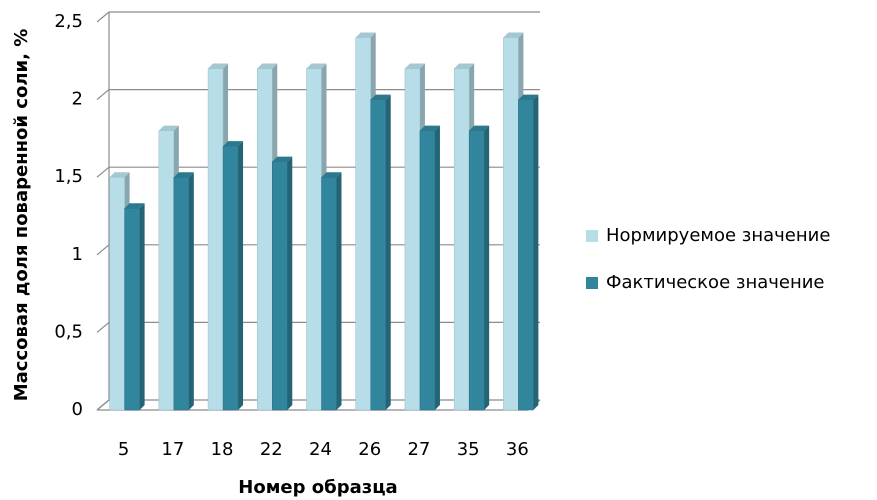  I want to click on legend-label: Фактическое значение, so click(715, 282).